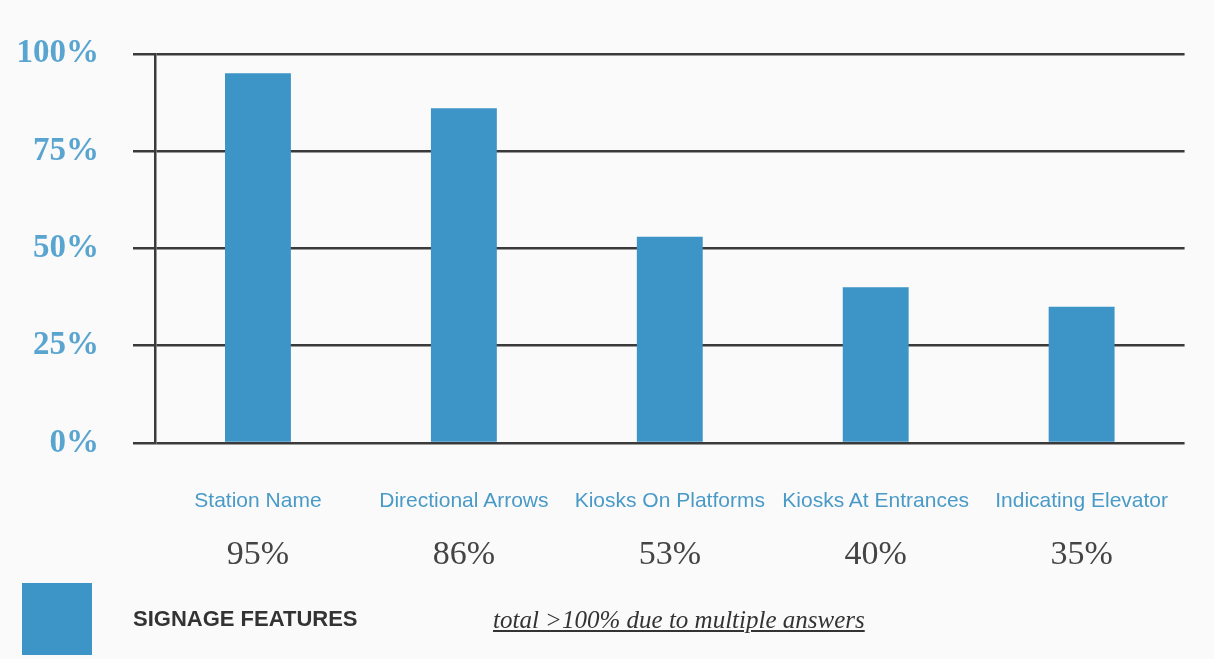  Describe the element at coordinates (876, 500) in the screenshot. I see `x-tick-label: Kiosks At Entrances` at that location.